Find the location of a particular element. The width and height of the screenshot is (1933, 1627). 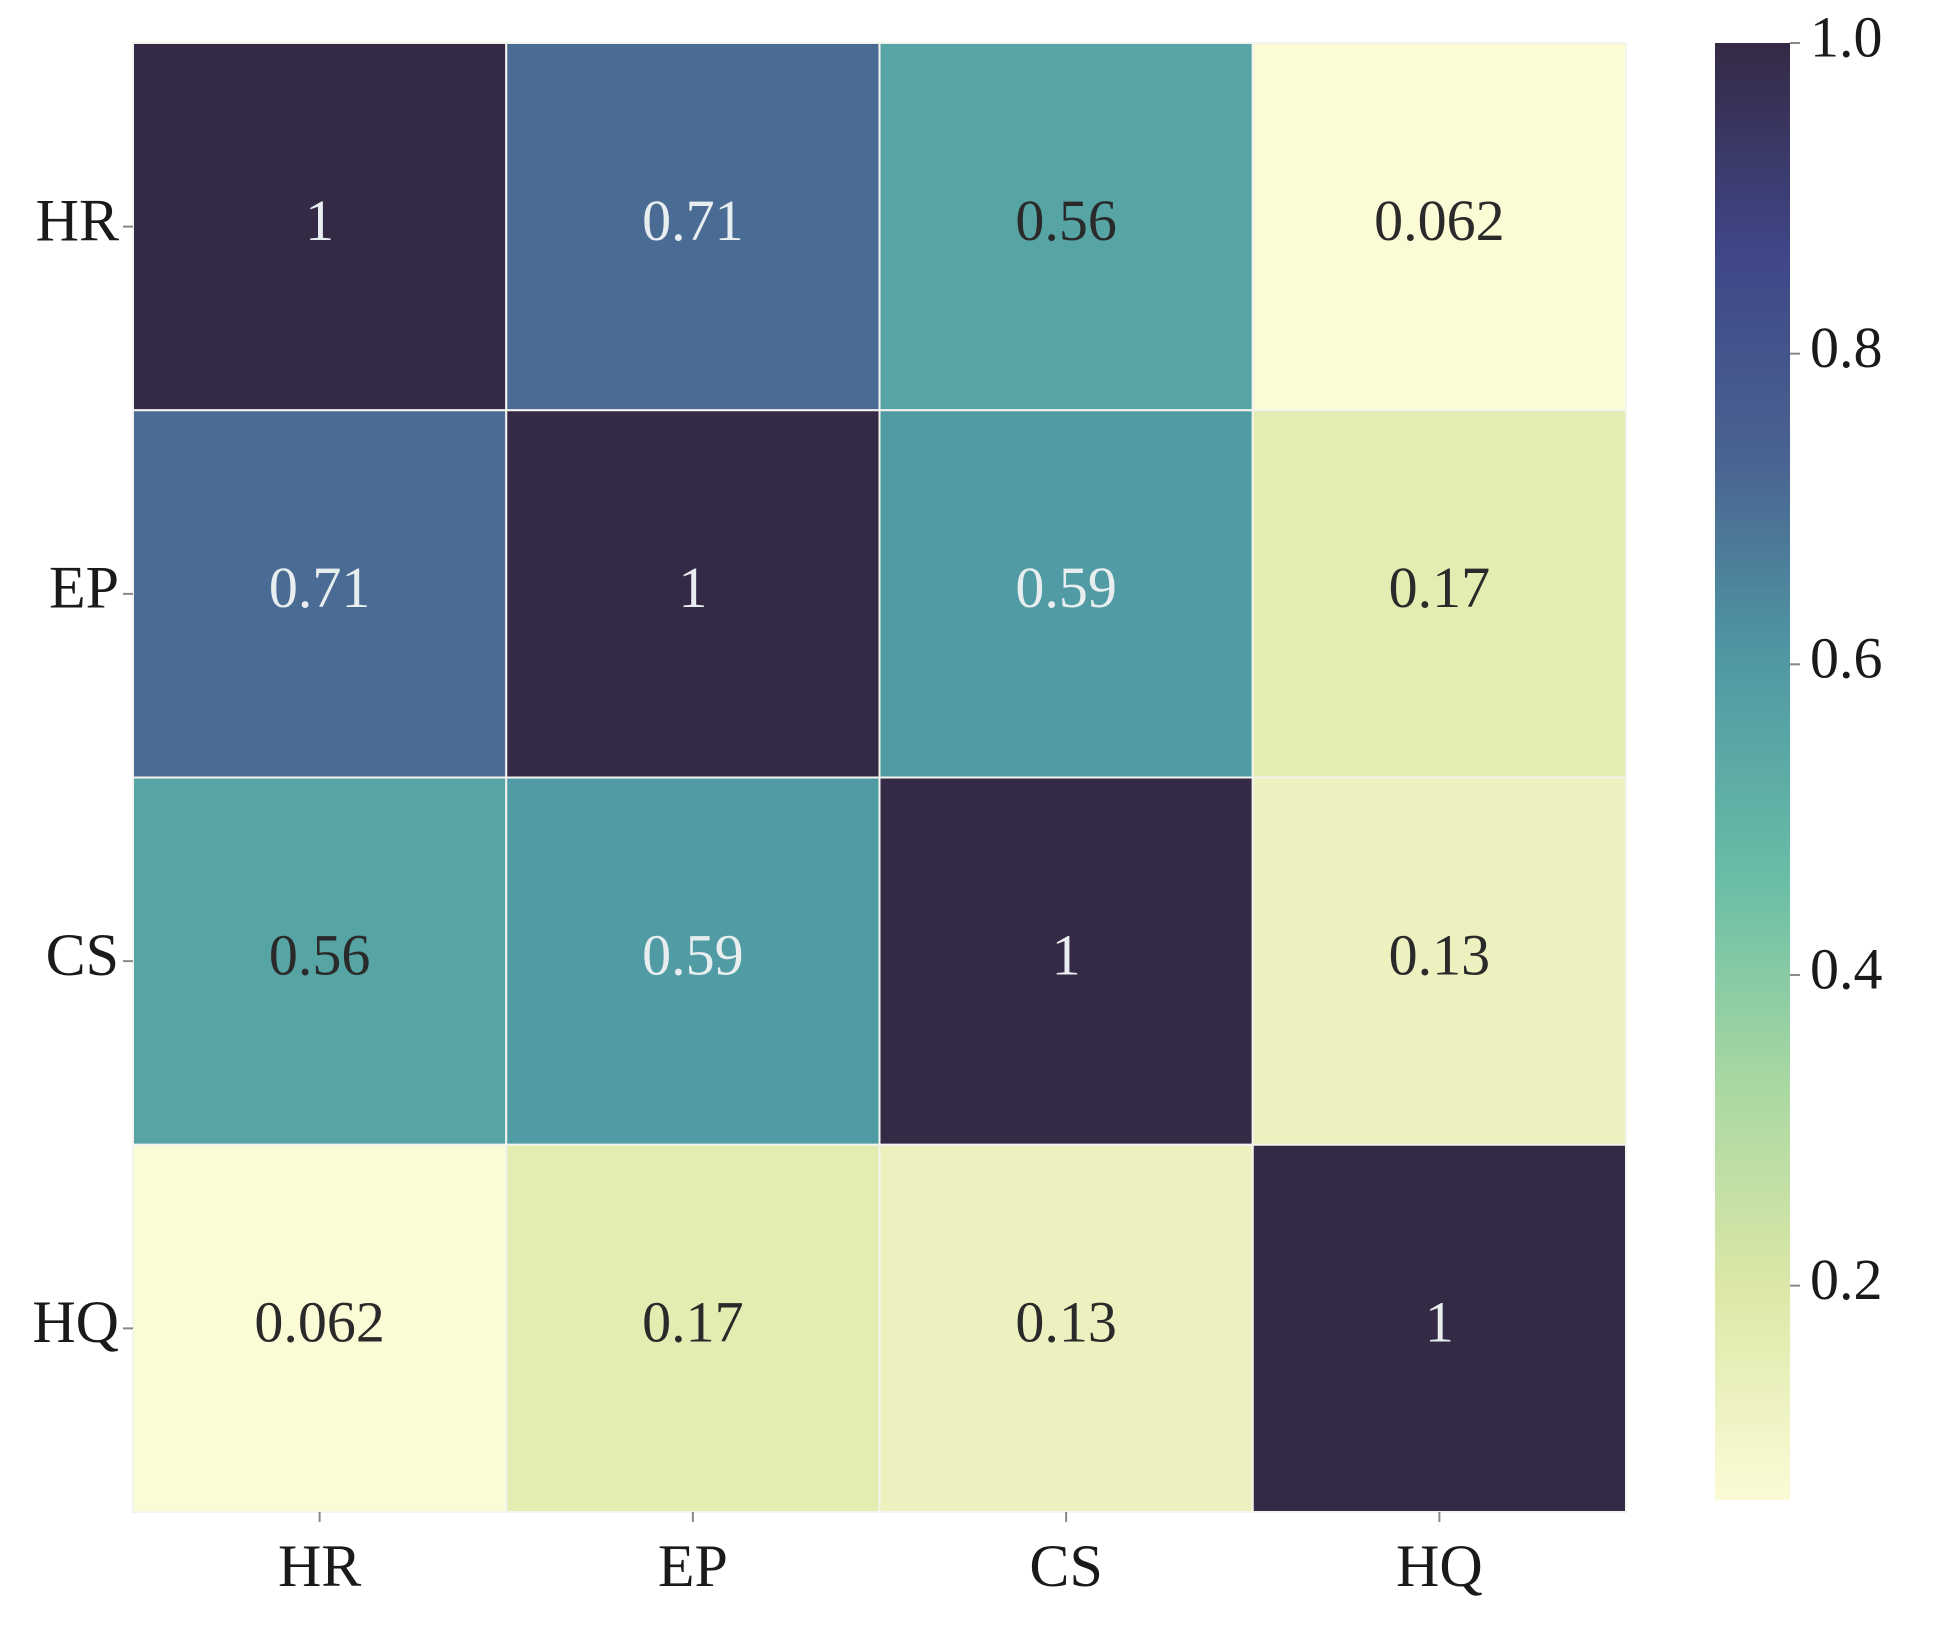

x-tick-label: EP is located at coordinates (693, 1566).